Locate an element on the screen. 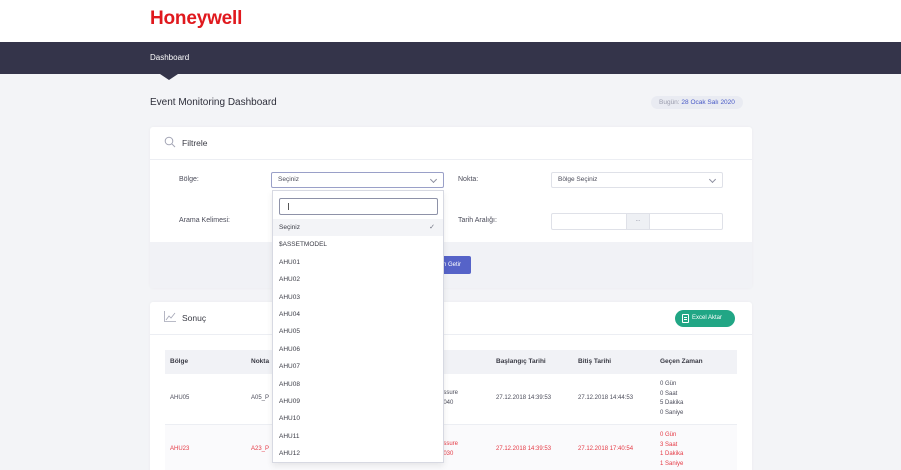 This screenshot has height=470, width=901. cell-region: AHU23 is located at coordinates (180, 449).